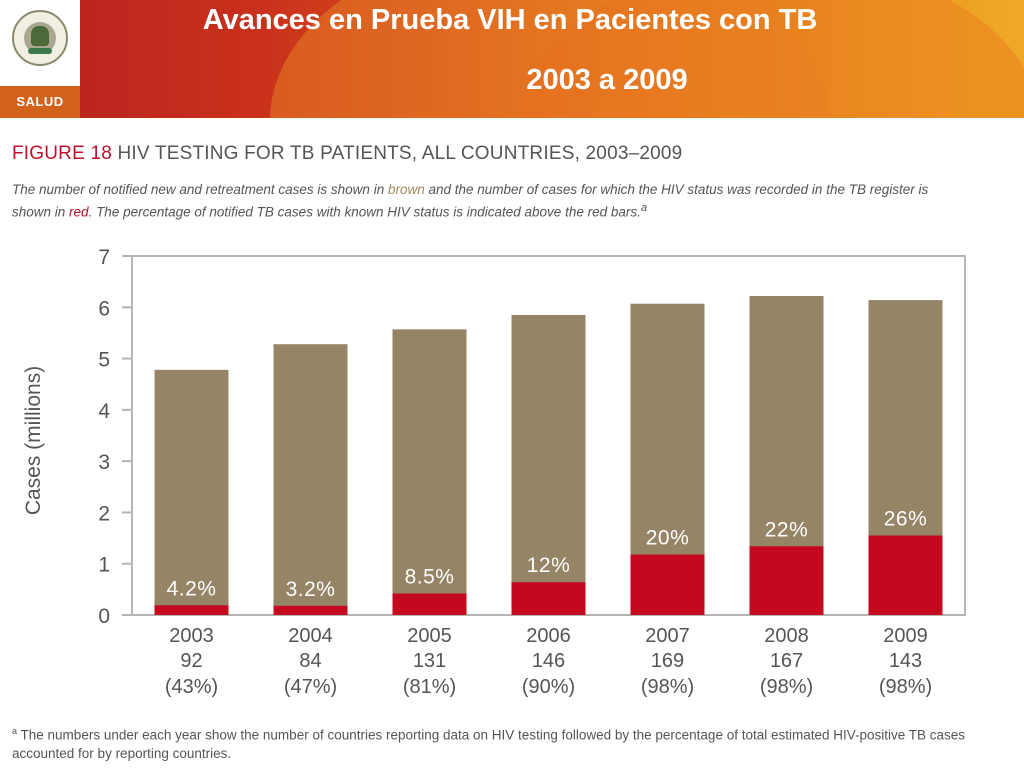 This screenshot has width=1024, height=768. I want to click on bar-percent-label: 8.5%, so click(430, 576).